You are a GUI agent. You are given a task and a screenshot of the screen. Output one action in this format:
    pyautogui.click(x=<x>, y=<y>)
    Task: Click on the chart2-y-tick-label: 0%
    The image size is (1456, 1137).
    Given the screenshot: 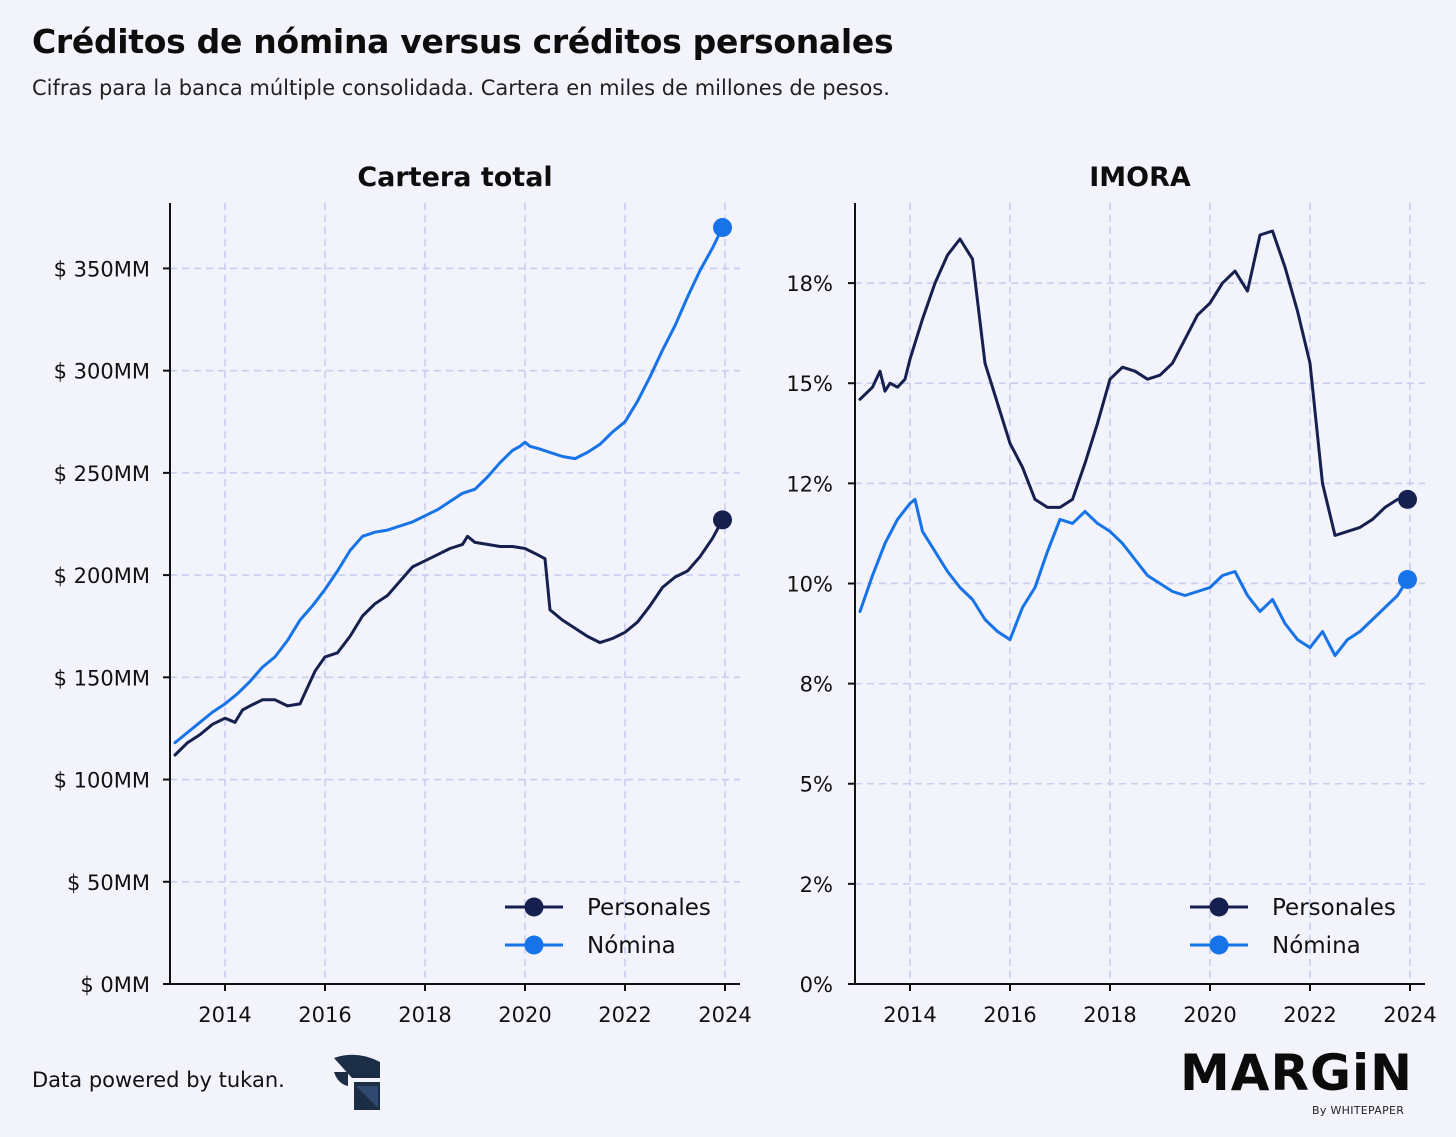 What is the action you would take?
    pyautogui.click(x=816, y=985)
    